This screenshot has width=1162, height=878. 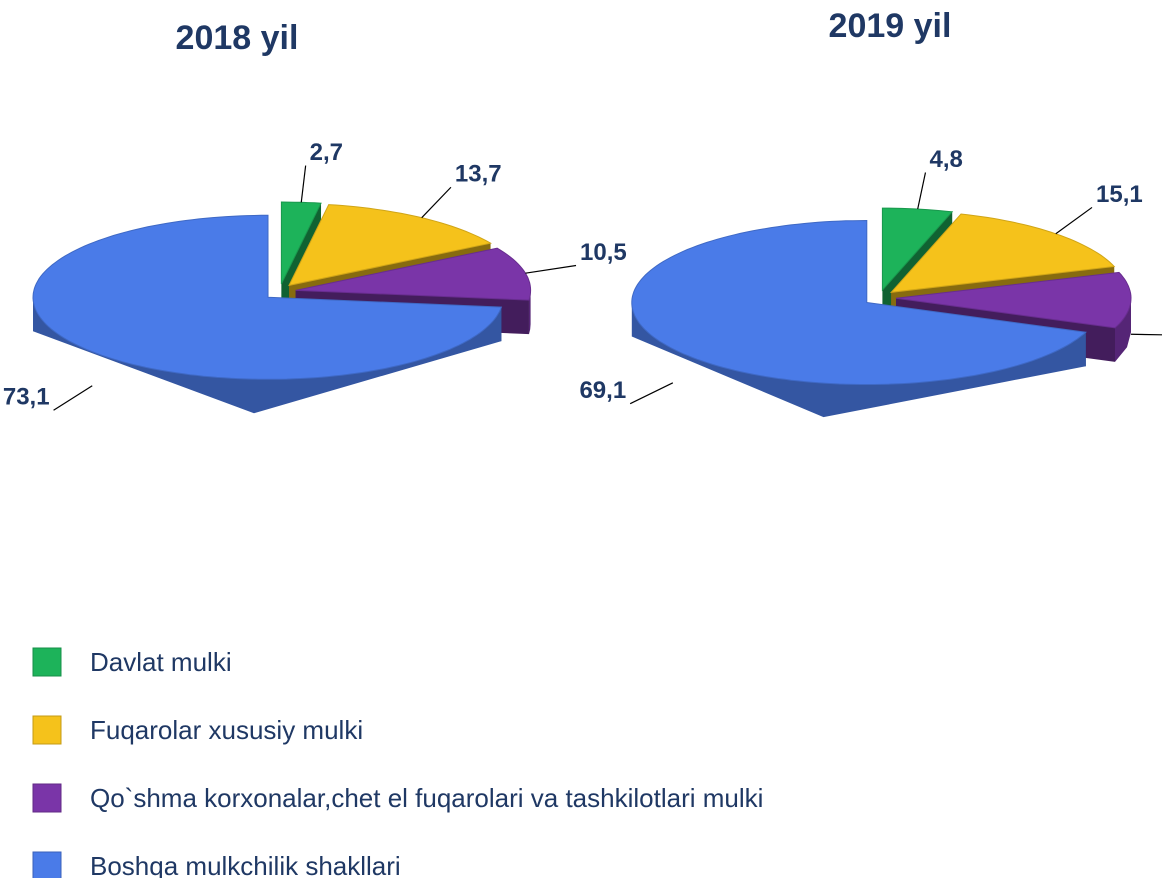 I want to click on value-label: 73,1, so click(x=26, y=397).